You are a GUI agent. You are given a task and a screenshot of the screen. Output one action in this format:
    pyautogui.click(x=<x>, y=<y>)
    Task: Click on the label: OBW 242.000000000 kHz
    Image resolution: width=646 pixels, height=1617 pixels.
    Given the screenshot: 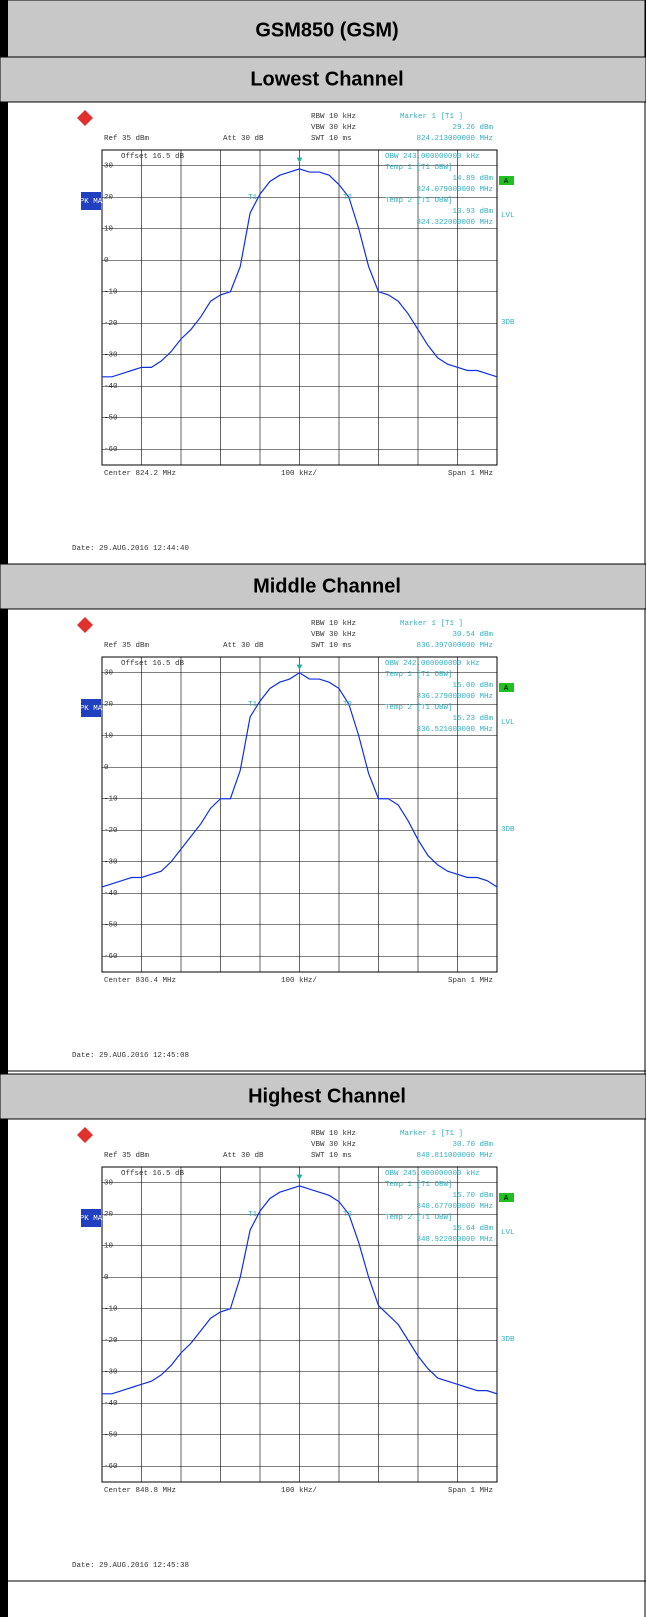 What is the action you would take?
    pyautogui.click(x=432, y=664)
    